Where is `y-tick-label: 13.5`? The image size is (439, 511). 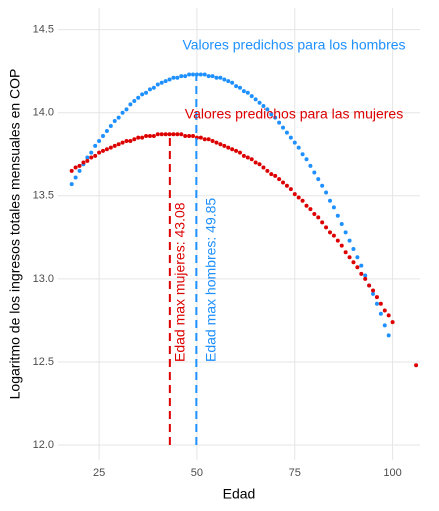
y-tick-label: 13.5 is located at coordinates (43, 196).